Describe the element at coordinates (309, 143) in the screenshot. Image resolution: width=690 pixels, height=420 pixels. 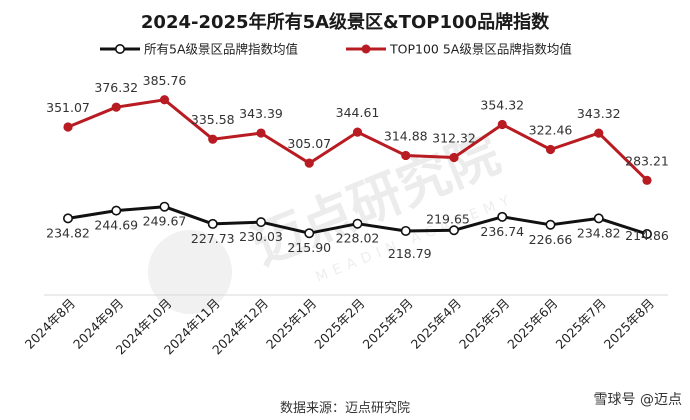
I see `data-label: 305.07` at that location.